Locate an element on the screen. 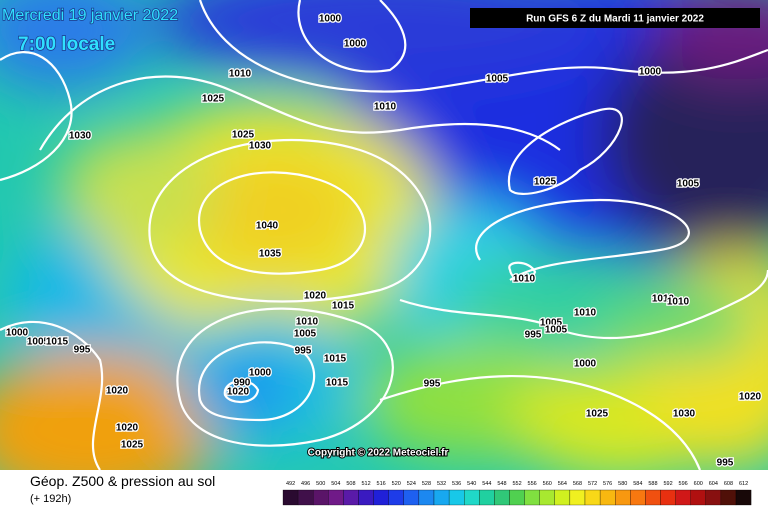 This screenshot has width=768, height=512. copyright: Copyright © 2022 Meteociel.fr is located at coordinates (378, 453).